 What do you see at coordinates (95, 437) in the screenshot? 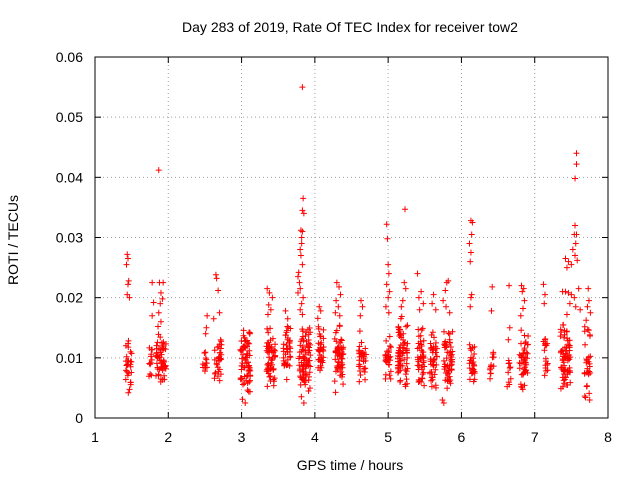
I see `x-tick-label: 1` at bounding box center [95, 437].